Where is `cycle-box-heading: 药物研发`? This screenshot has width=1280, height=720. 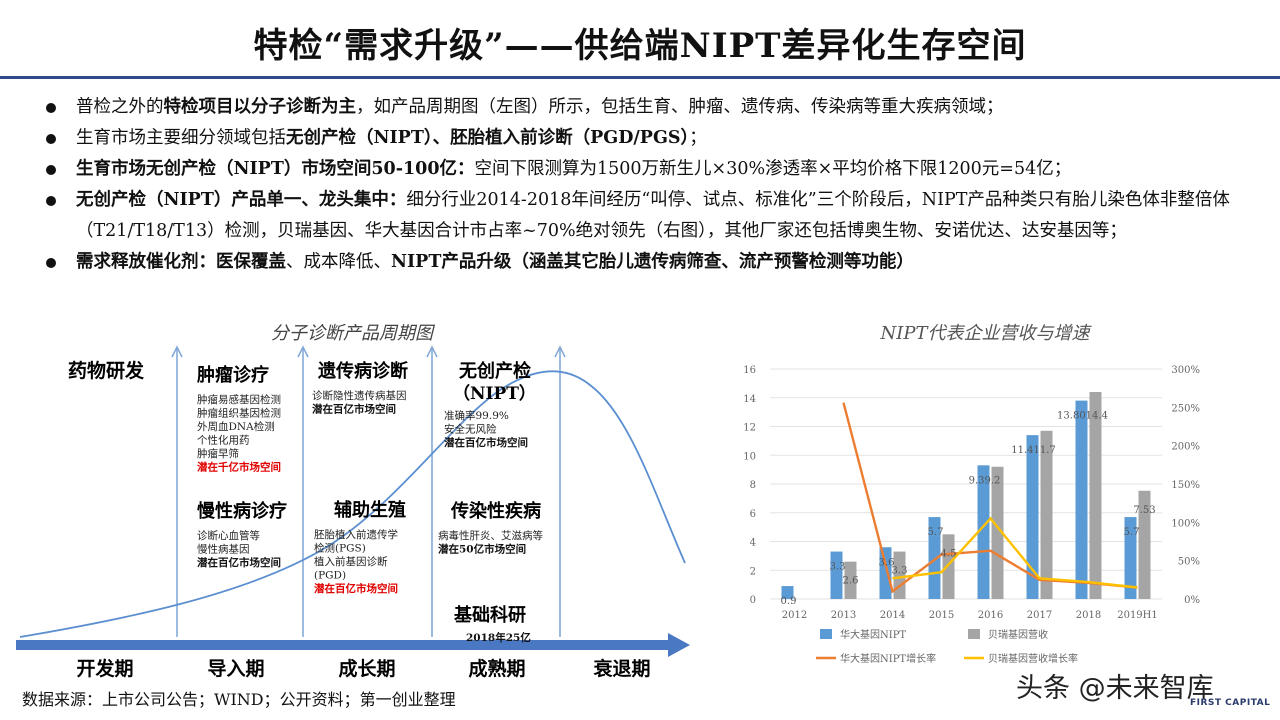
cycle-box-heading: 药物研发 is located at coordinates (106, 370).